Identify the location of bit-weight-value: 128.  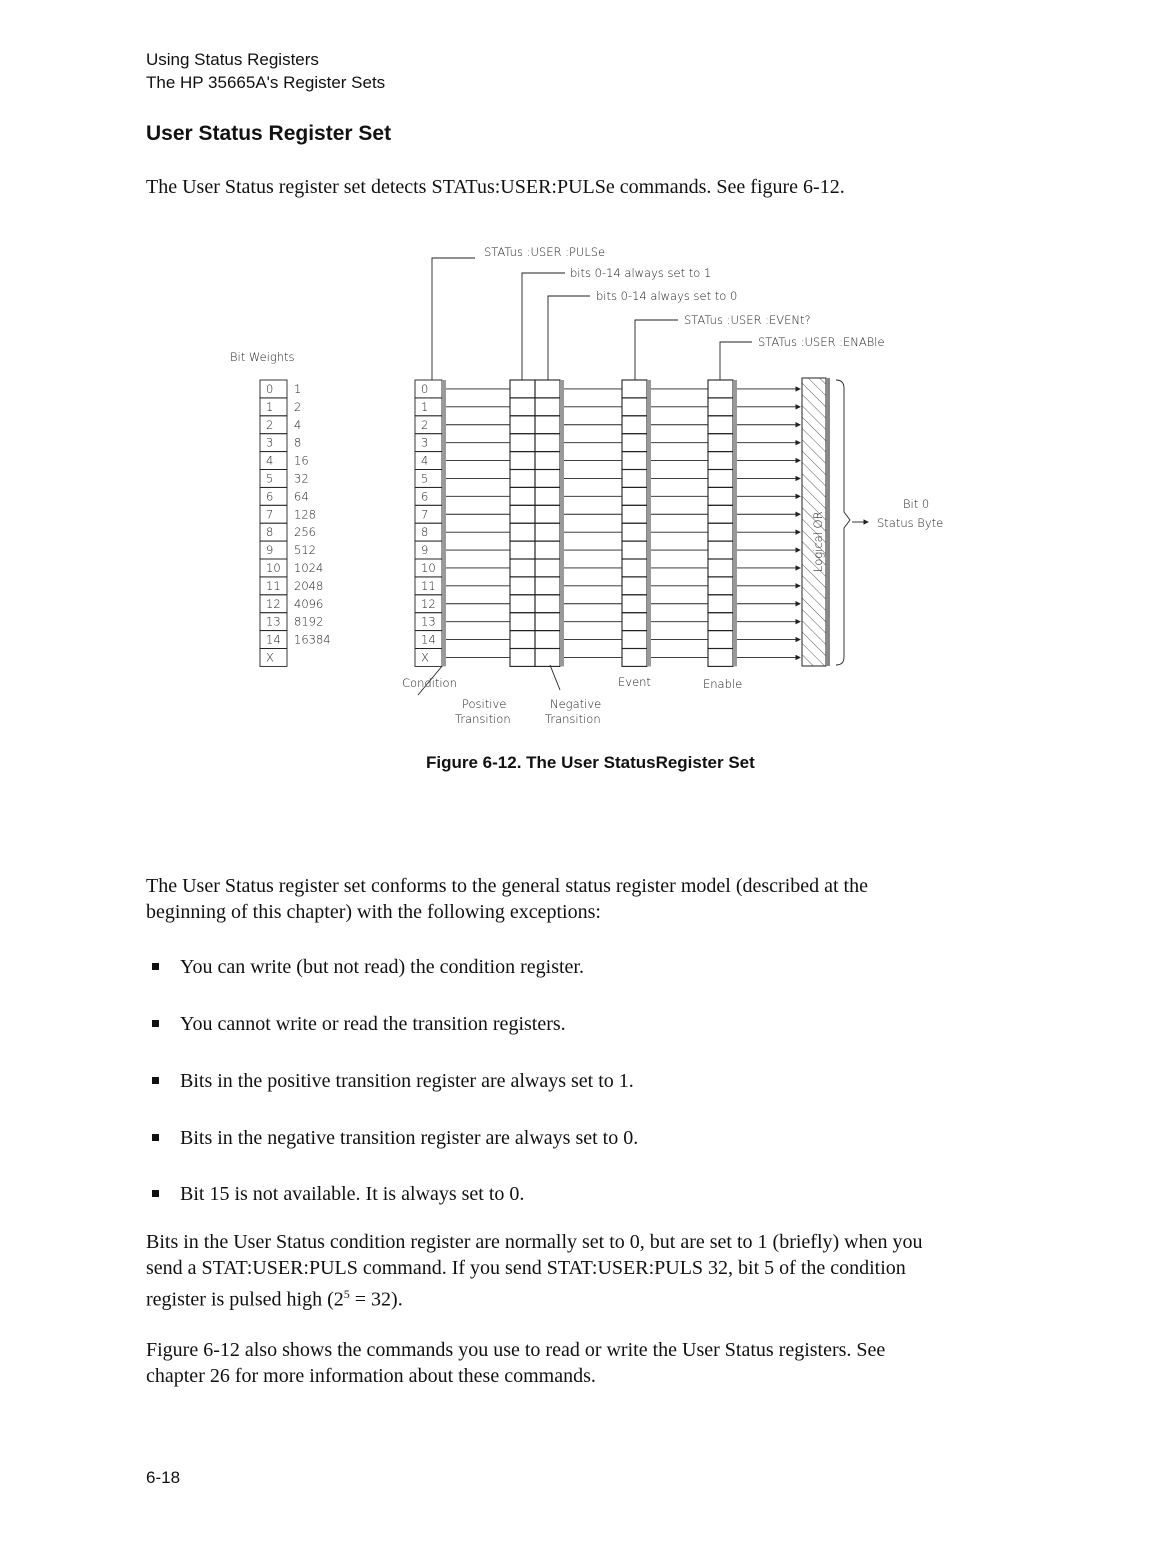
(305, 514).